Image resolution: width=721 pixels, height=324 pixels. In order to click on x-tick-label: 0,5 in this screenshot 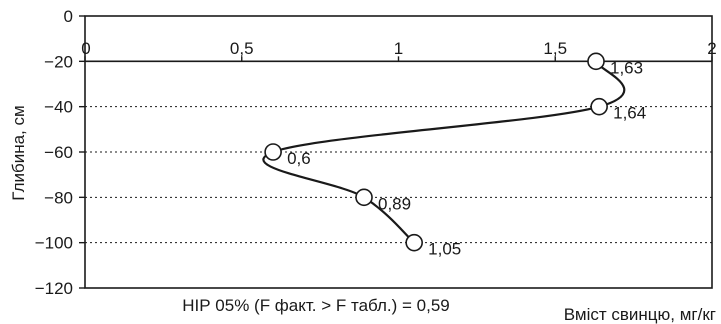, I will do `click(242, 48)`.